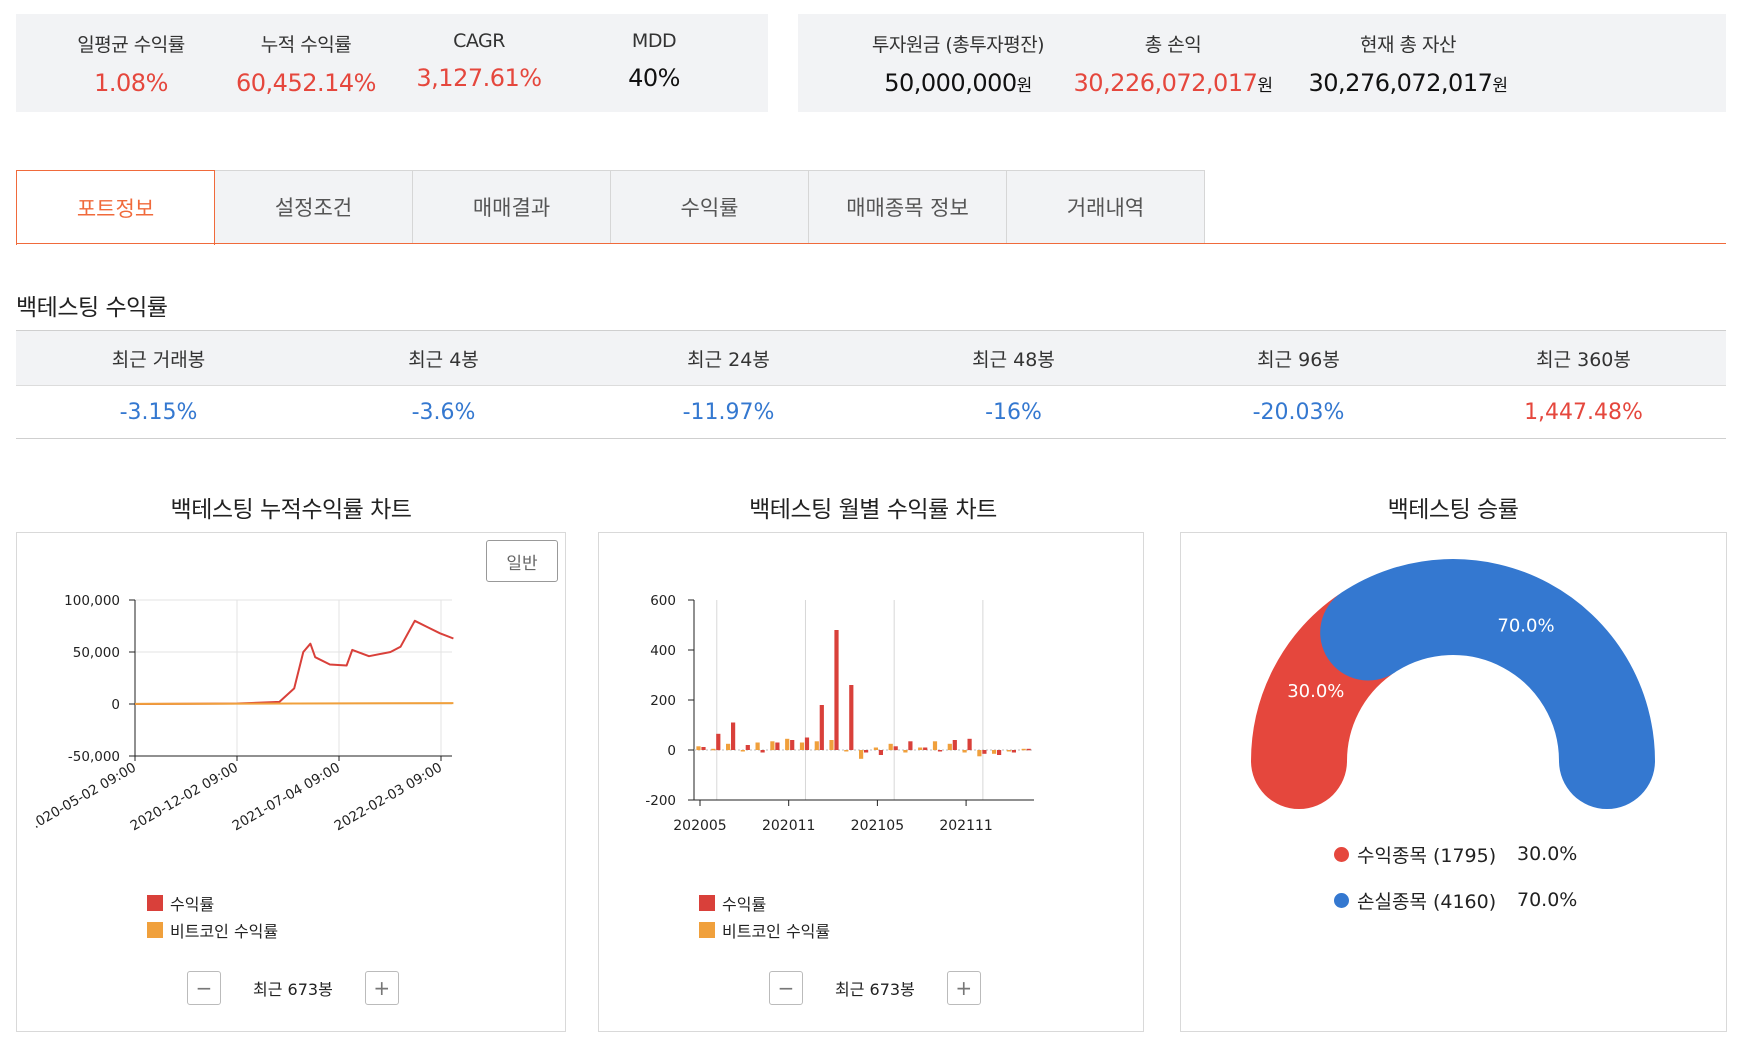  What do you see at coordinates (958, 63) in the screenshot?
I see `stat-principal: 투자원금 (총투자평잔) 50,000,000원` at bounding box center [958, 63].